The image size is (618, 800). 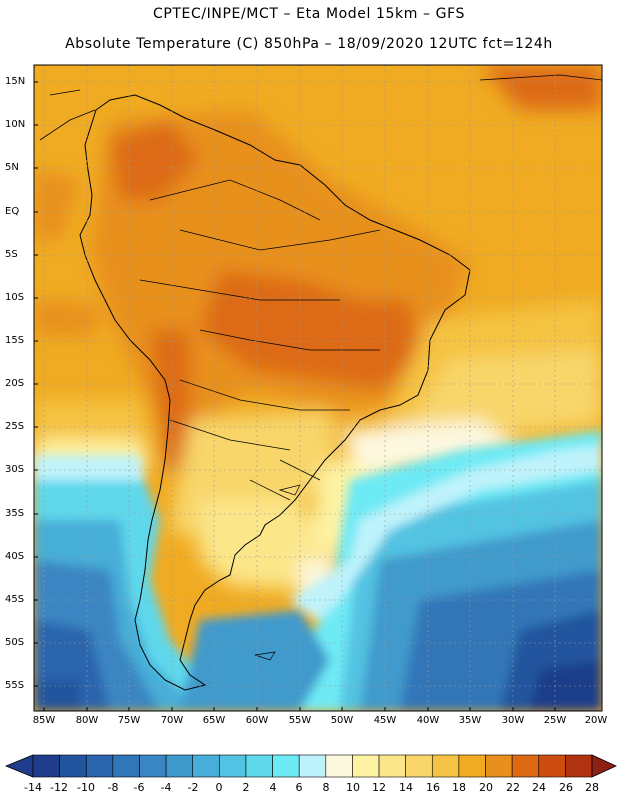 I want to click on lon-label: 60W, so click(x=257, y=720).